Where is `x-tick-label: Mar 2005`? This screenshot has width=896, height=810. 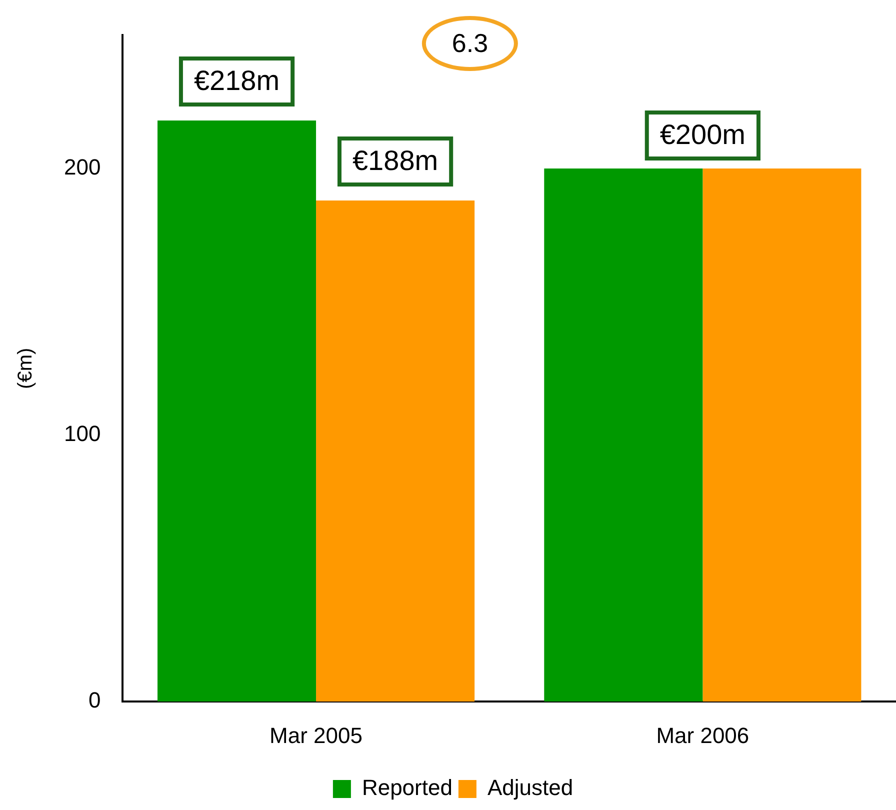
x-tick-label: Mar 2005 is located at coordinates (316, 735).